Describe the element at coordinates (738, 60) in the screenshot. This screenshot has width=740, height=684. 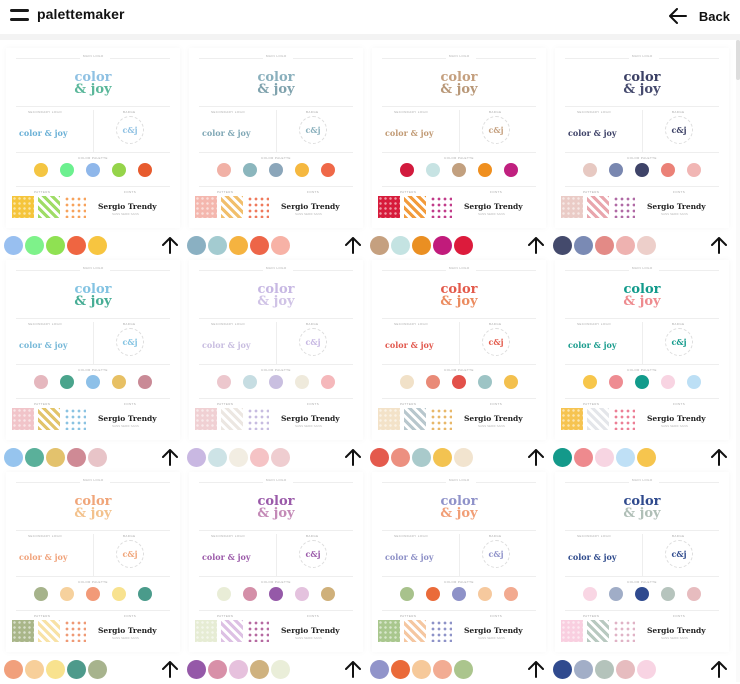
I see `scrollbar-thumb` at that location.